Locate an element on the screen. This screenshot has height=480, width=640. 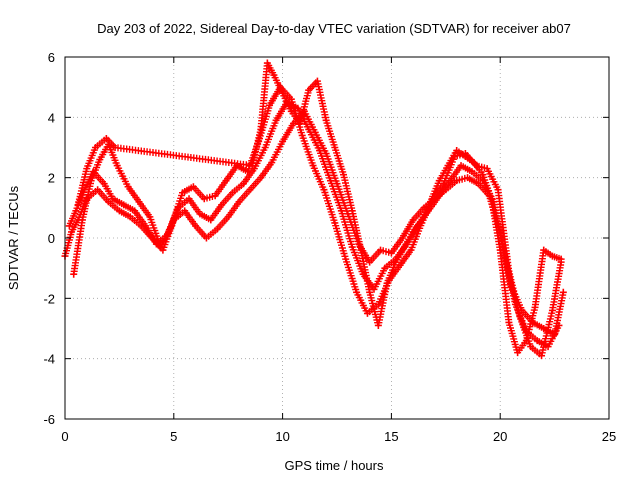
x-tick-label: 15 is located at coordinates (391, 436).